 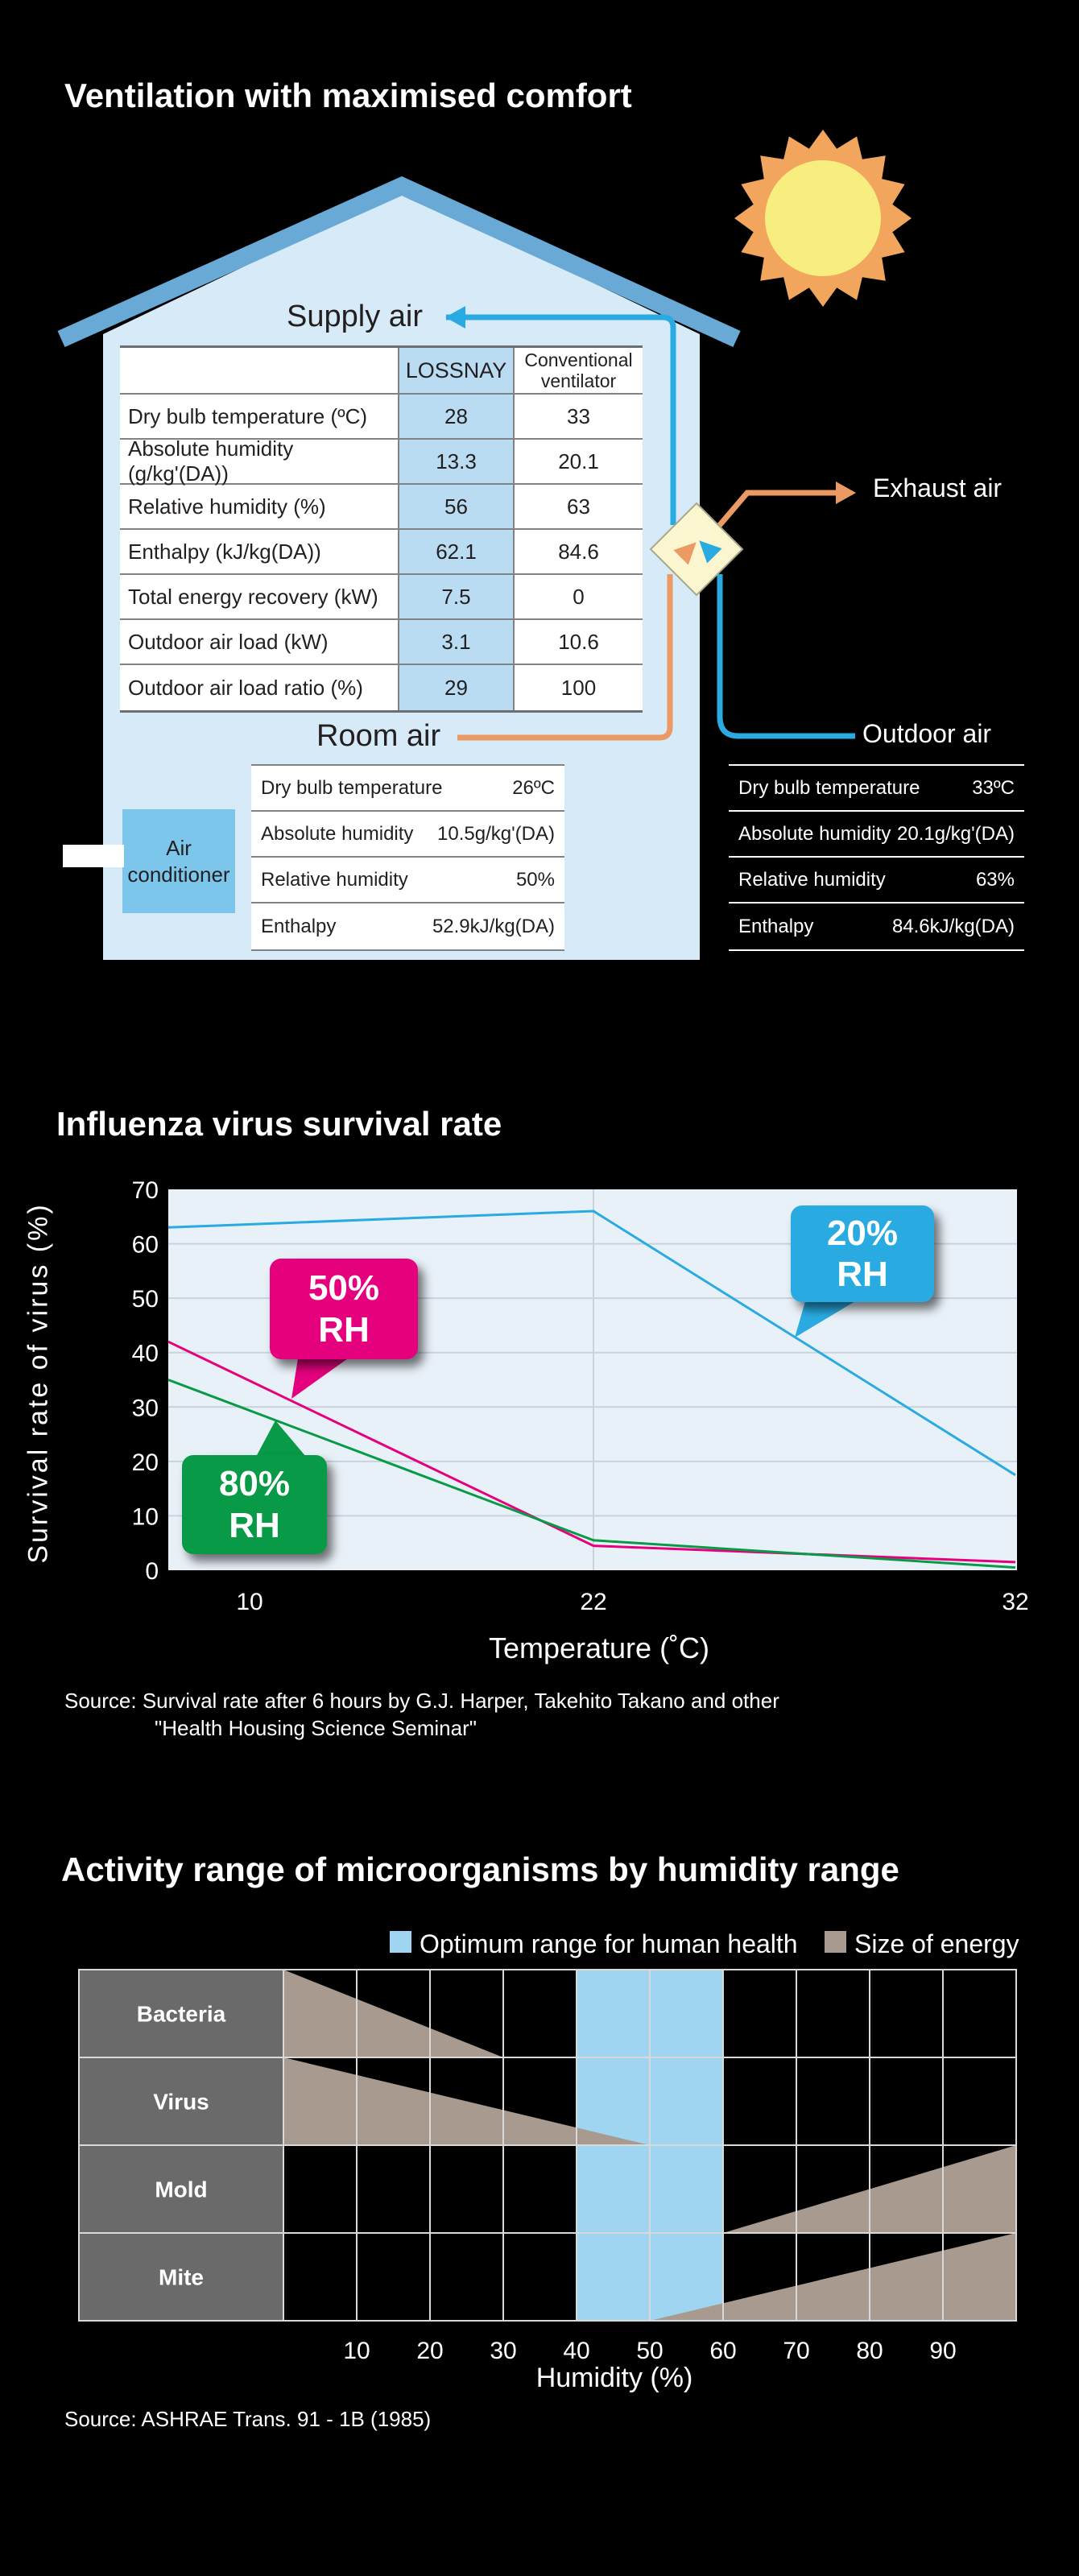 I want to click on x-tick: 70, so click(x=796, y=2351).